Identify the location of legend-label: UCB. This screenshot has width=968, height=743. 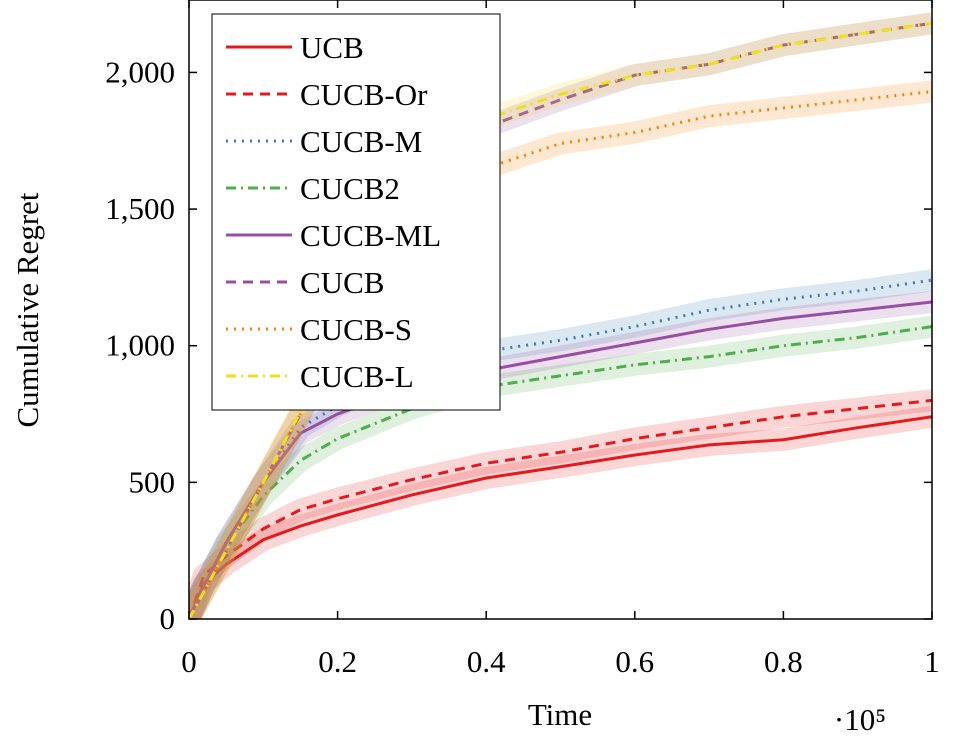
(332, 47).